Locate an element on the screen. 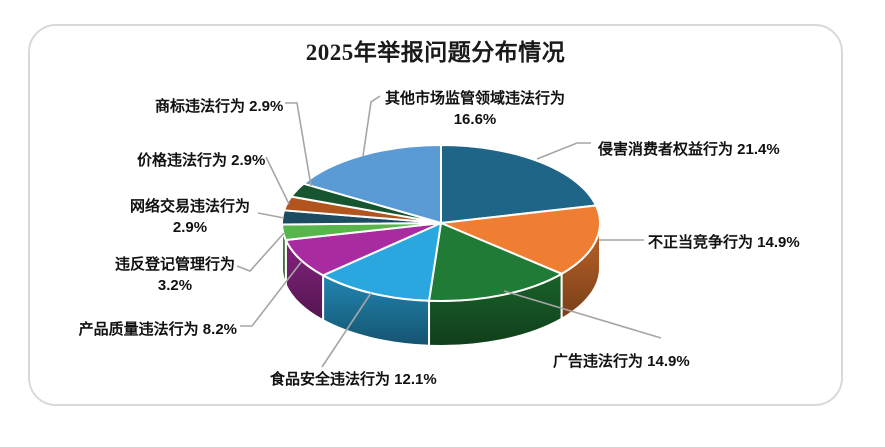 The width and height of the screenshot is (885, 447). pie-slice-other-market-supervision is located at coordinates (372, 184).